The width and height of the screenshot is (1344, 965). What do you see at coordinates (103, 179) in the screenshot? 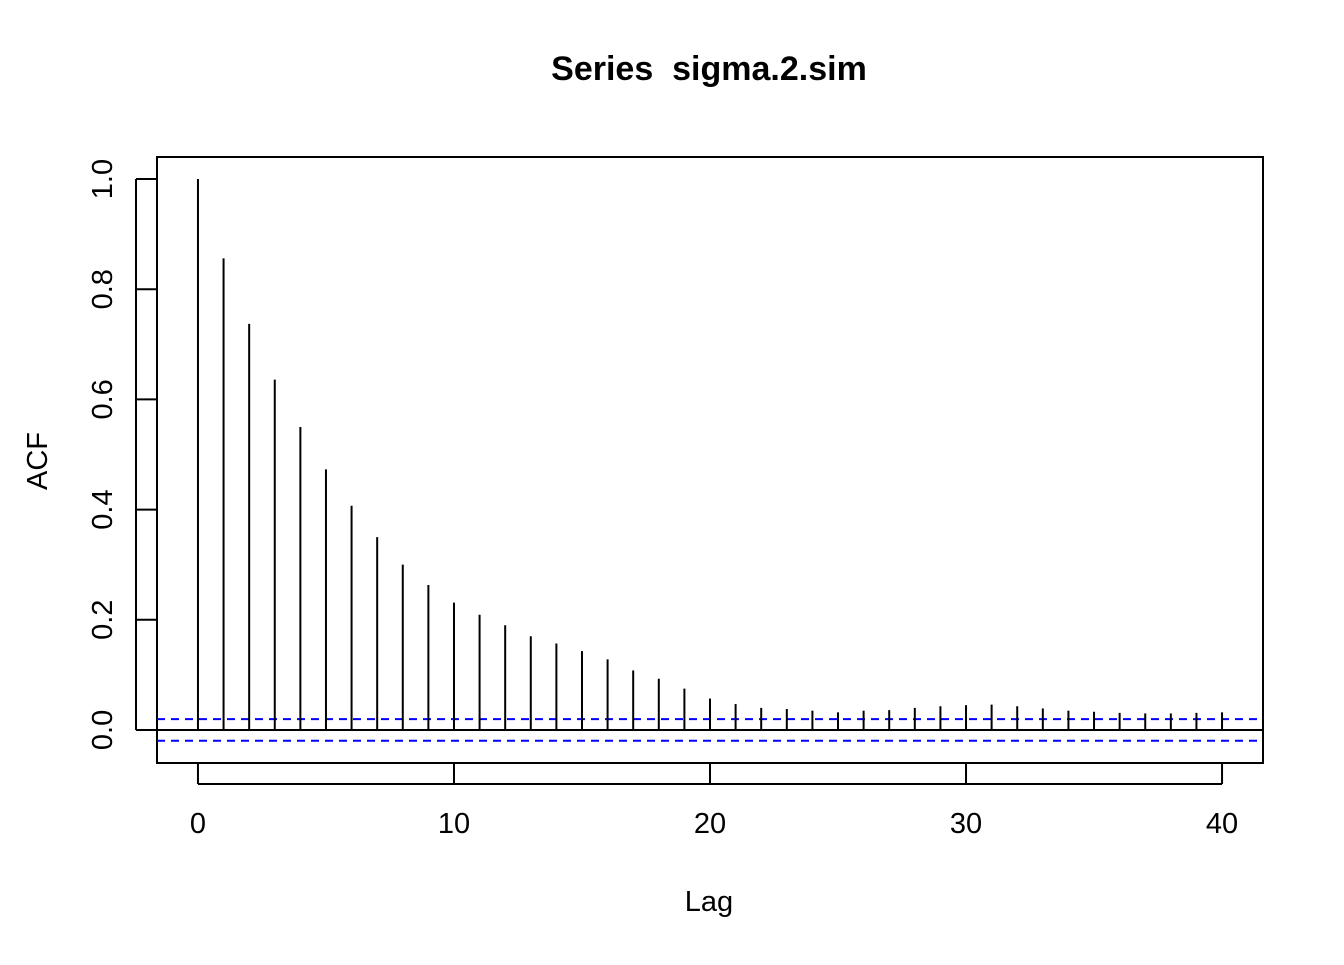
I see `y-tick-label: 1.0` at bounding box center [103, 179].